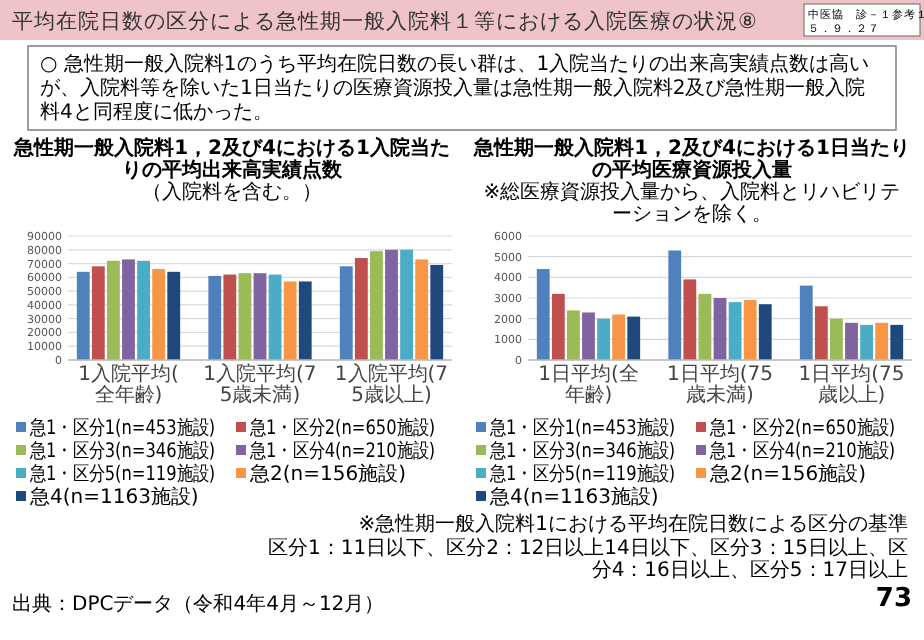 The image size is (924, 640). What do you see at coordinates (384, 21) in the screenshot?
I see `text: 平均在院日数の区分による急性期一般入院料１等における入院医療の状況⑧` at bounding box center [384, 21].